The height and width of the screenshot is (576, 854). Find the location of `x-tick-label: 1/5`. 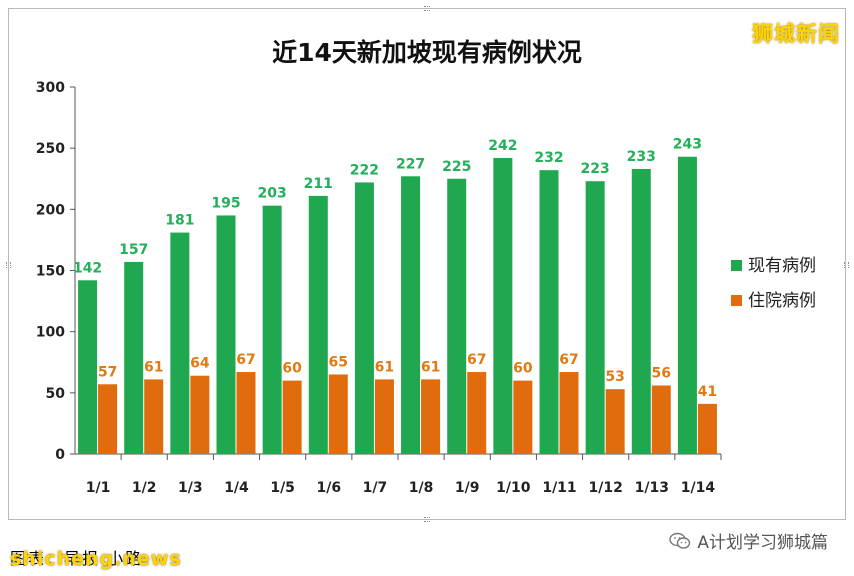

x-tick-label: 1/5 is located at coordinates (282, 488).